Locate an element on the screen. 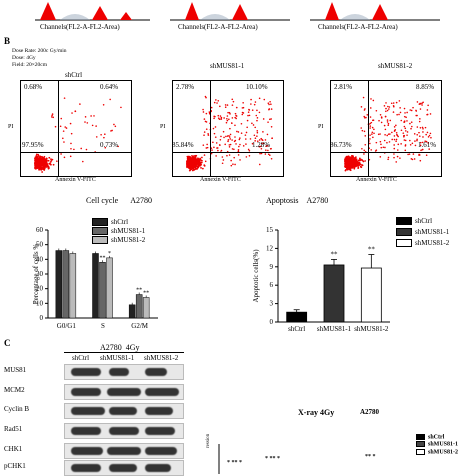 The image size is (474, 476). flow-lr-shmus81-2: 1.61% is located at coordinates (427, 145).